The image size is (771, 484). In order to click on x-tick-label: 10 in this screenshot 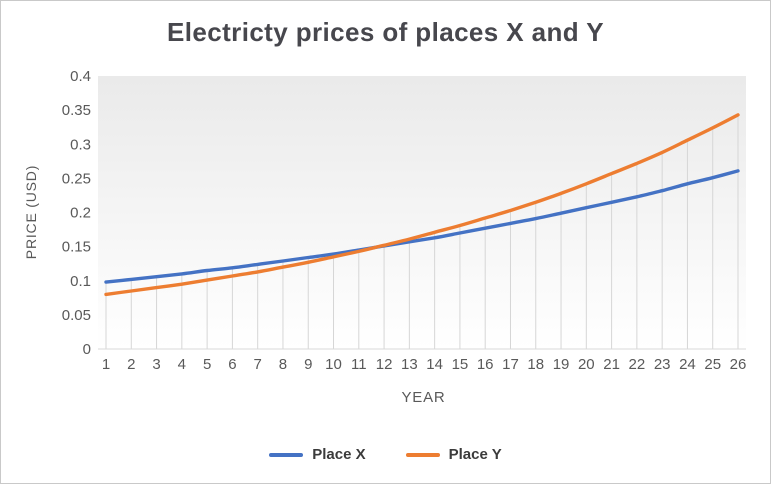, I will do `click(333, 364)`.